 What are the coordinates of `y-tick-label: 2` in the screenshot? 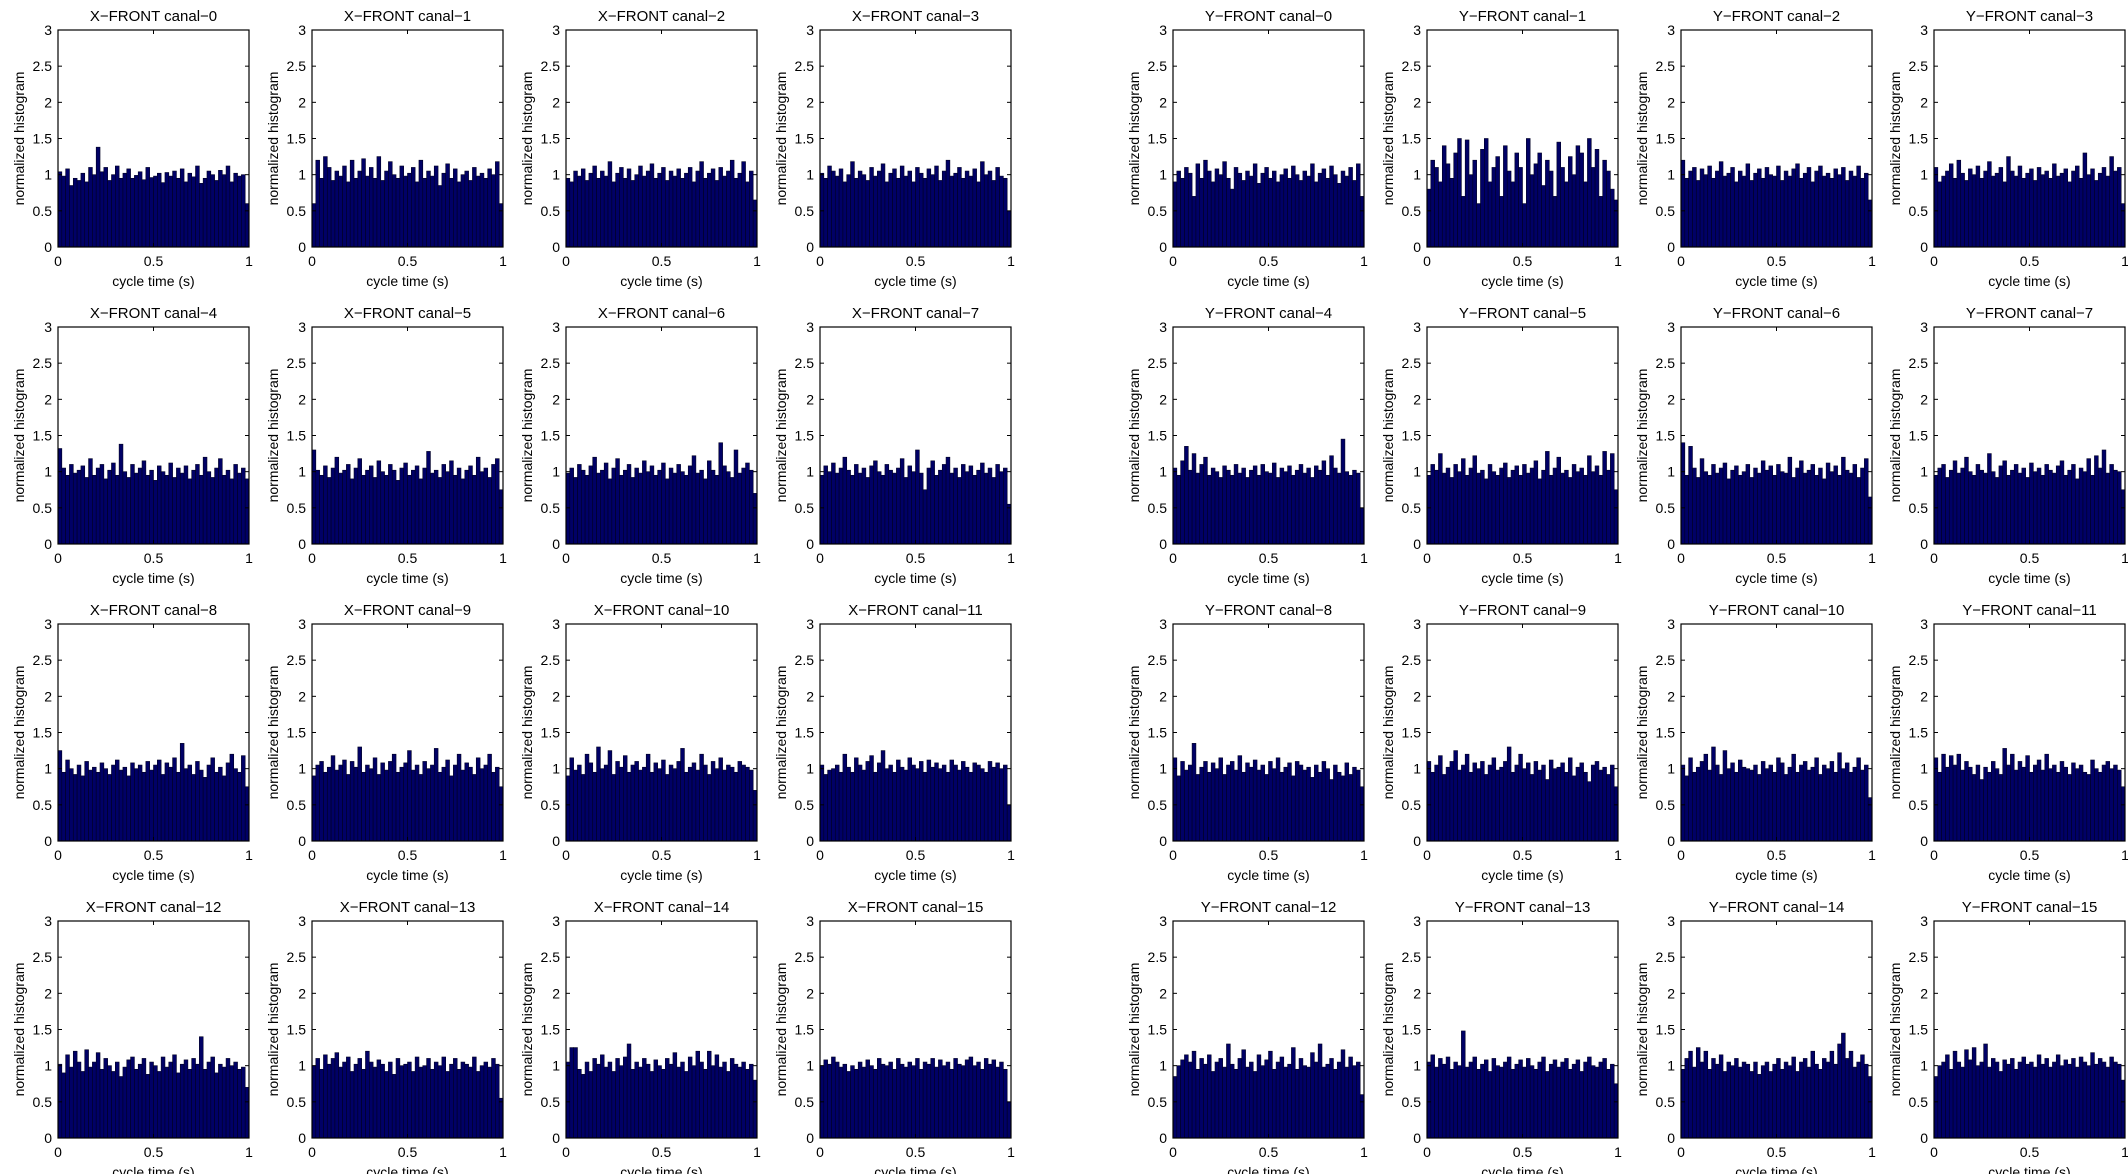 It's located at (1924, 993).